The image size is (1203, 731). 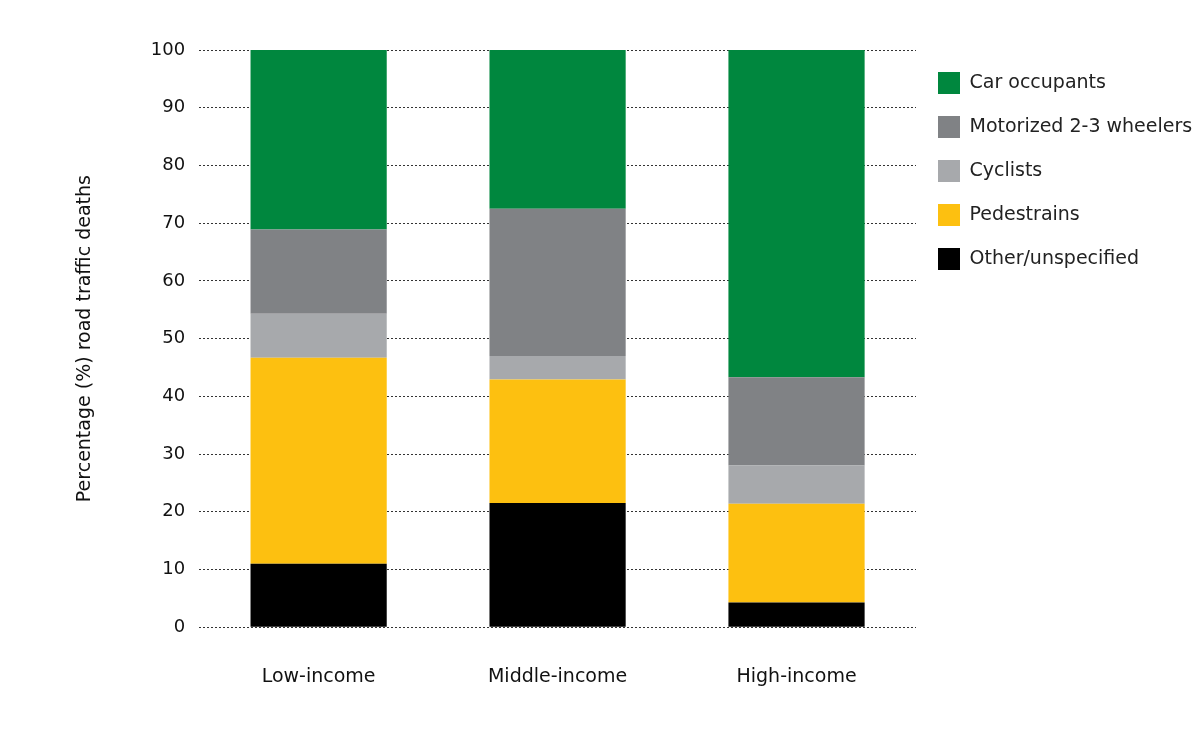 I want to click on legend-label: Motorized 2-3 wheelers, so click(x=1081, y=124).